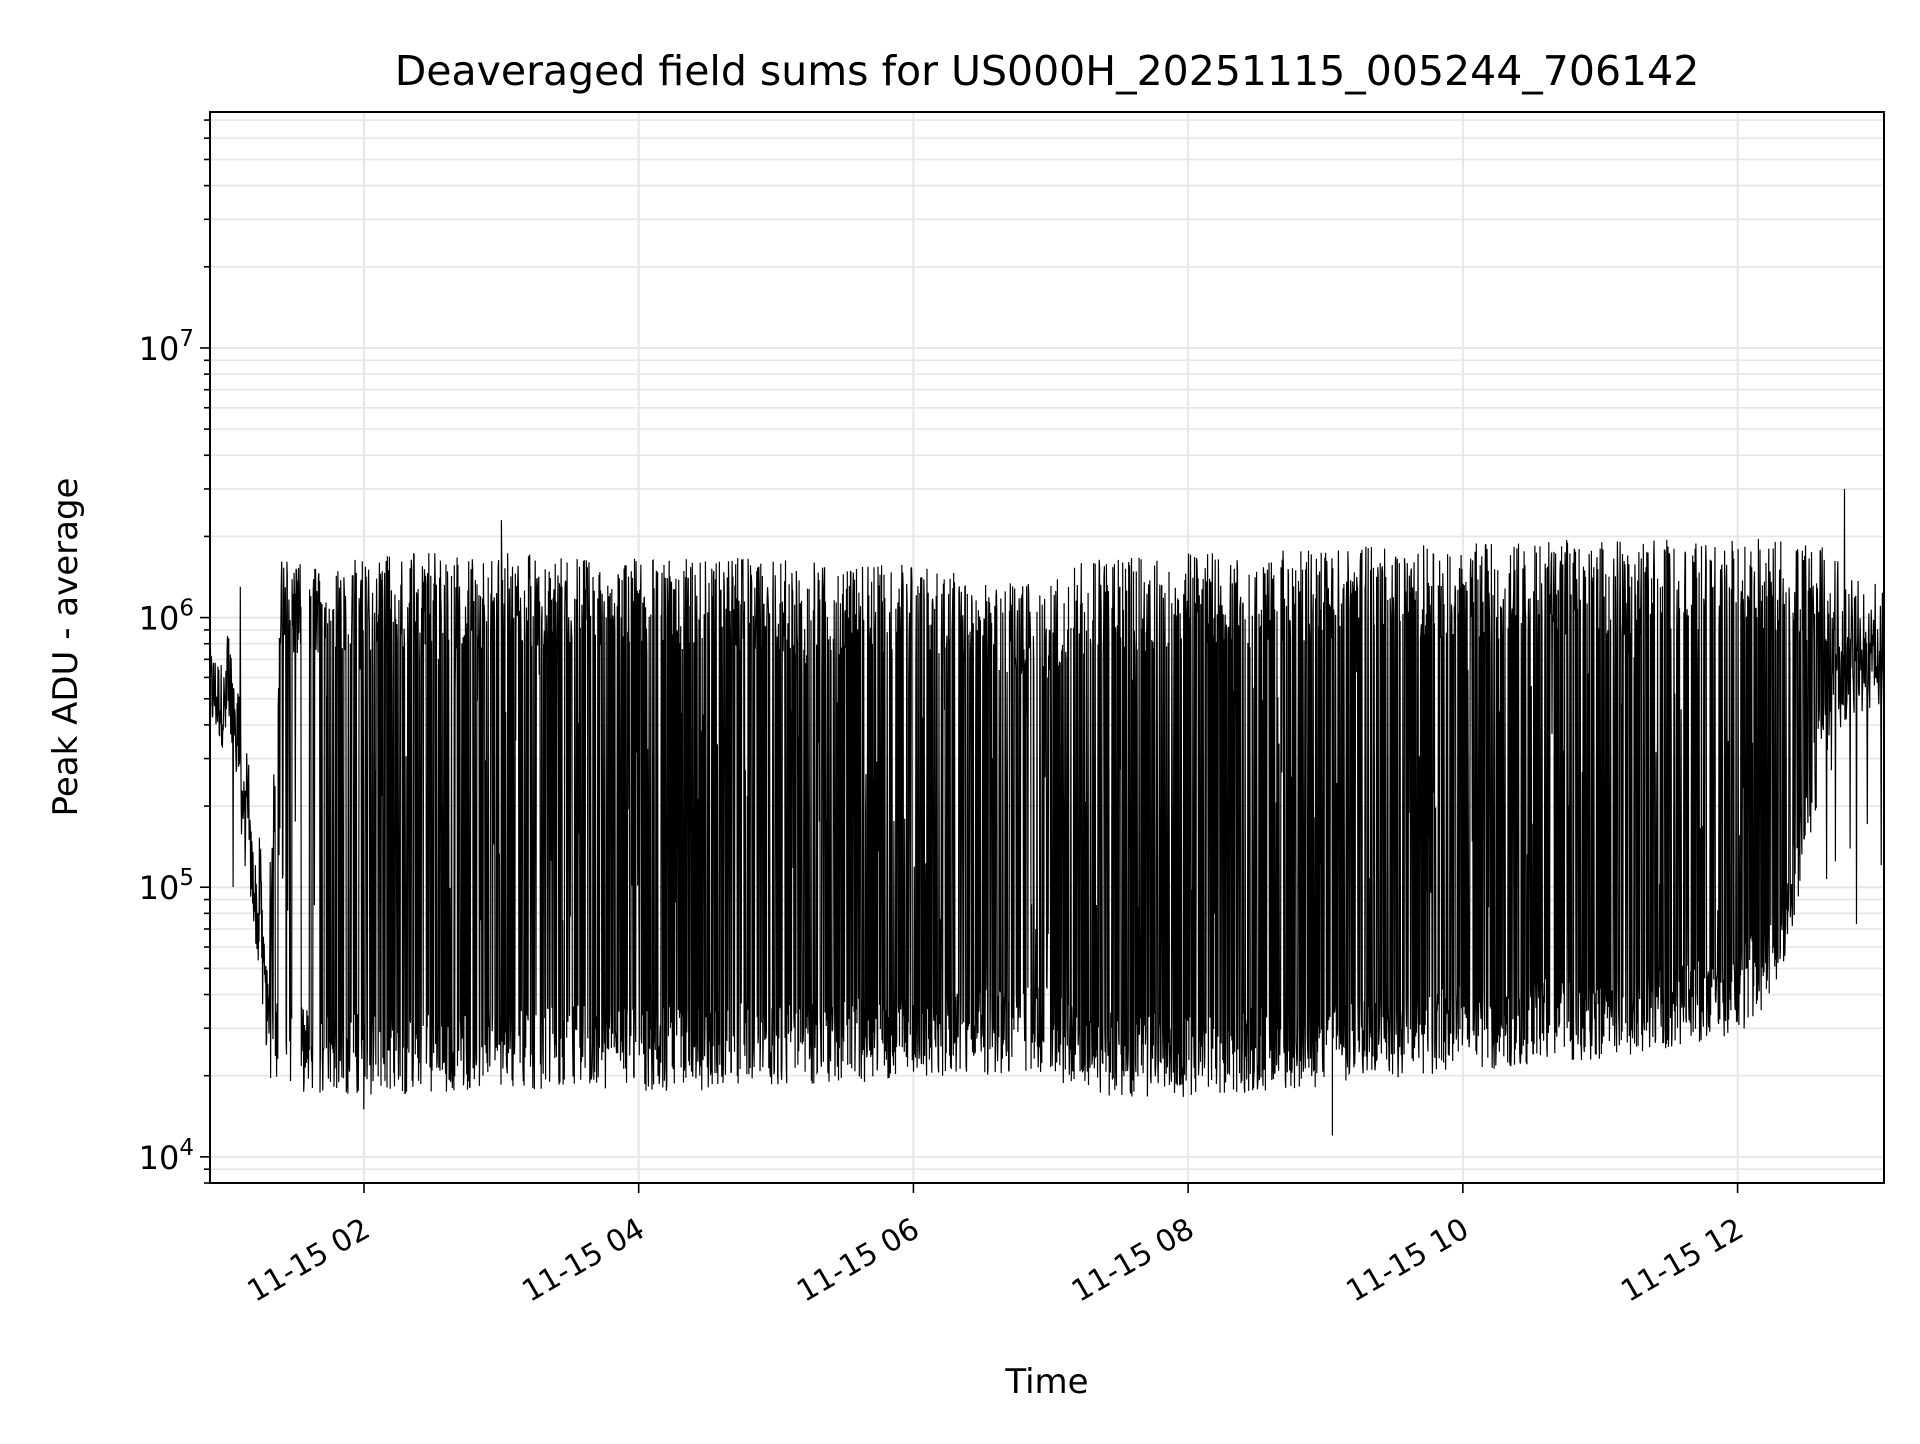  Describe the element at coordinates (1133, 1261) in the screenshot. I see `x-tick-label: 11-15 08` at that location.